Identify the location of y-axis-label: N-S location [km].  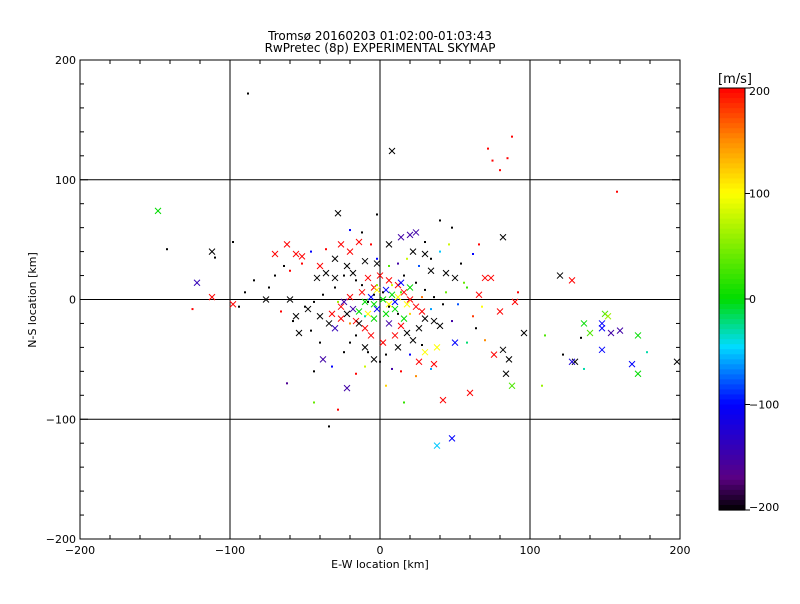
(32, 300).